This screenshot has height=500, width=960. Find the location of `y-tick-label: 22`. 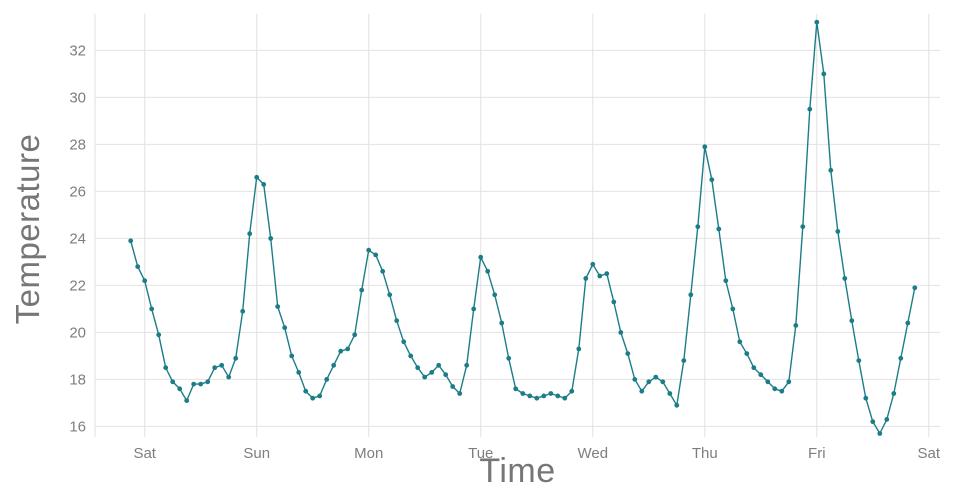

y-tick-label: 22 is located at coordinates (77, 285).